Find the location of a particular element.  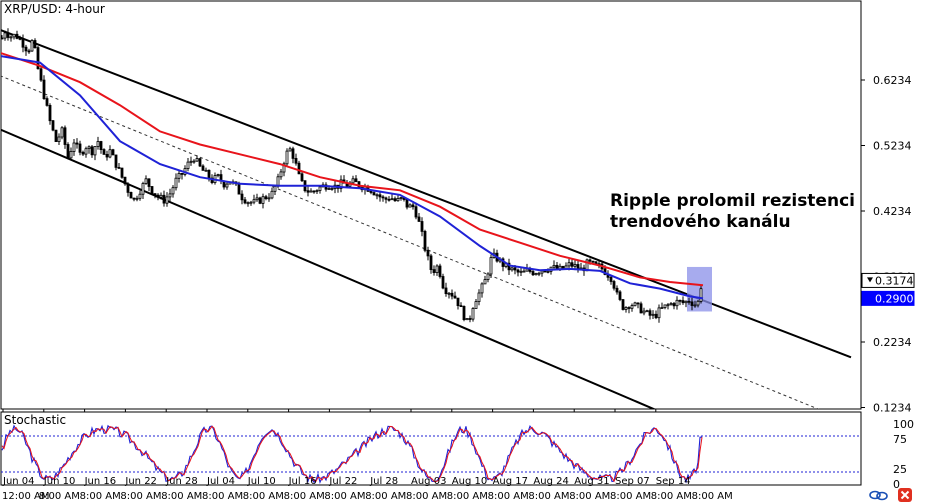

stochastic-plot-layer is located at coordinates (431, 454).